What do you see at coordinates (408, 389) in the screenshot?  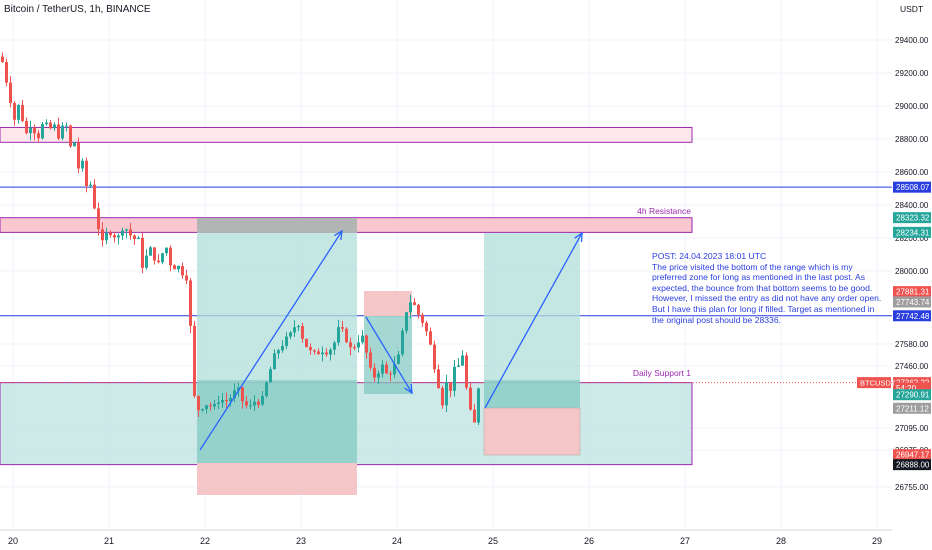 I see `arrow-down-head` at bounding box center [408, 389].